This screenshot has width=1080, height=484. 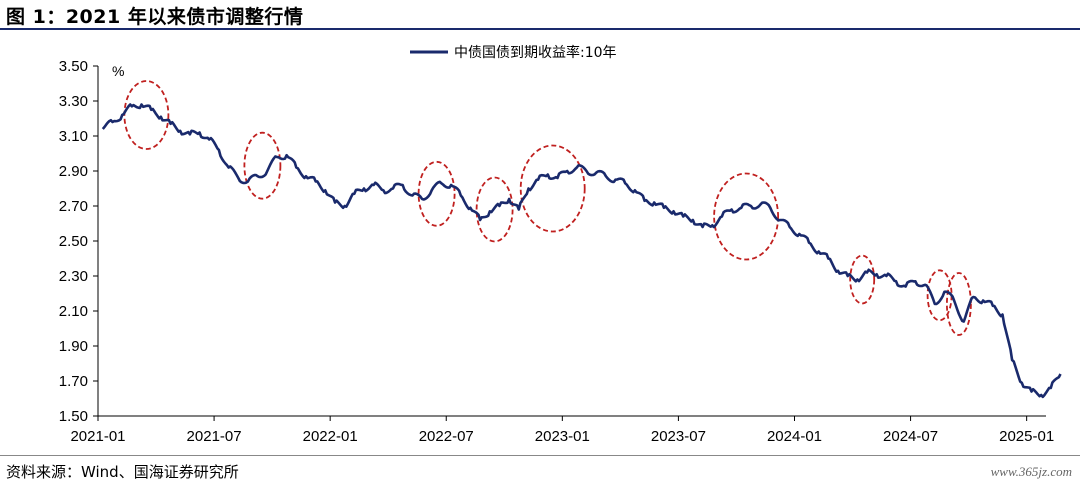 What do you see at coordinates (73, 381) in the screenshot?
I see `y-tick-label: 1.70` at bounding box center [73, 381].